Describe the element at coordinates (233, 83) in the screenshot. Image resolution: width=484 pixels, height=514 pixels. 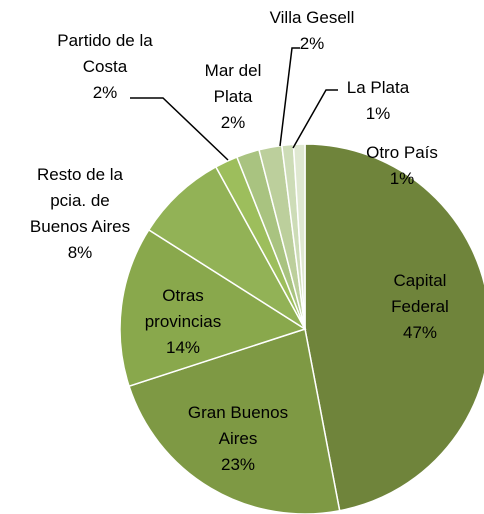
I see `category-label: Mar del Plata` at that location.